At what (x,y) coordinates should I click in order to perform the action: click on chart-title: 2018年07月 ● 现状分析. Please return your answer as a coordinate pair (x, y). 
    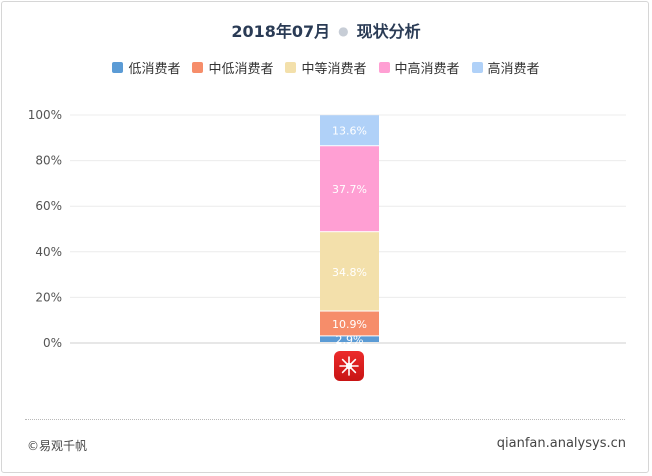
    Looking at the image, I should click on (326, 30).